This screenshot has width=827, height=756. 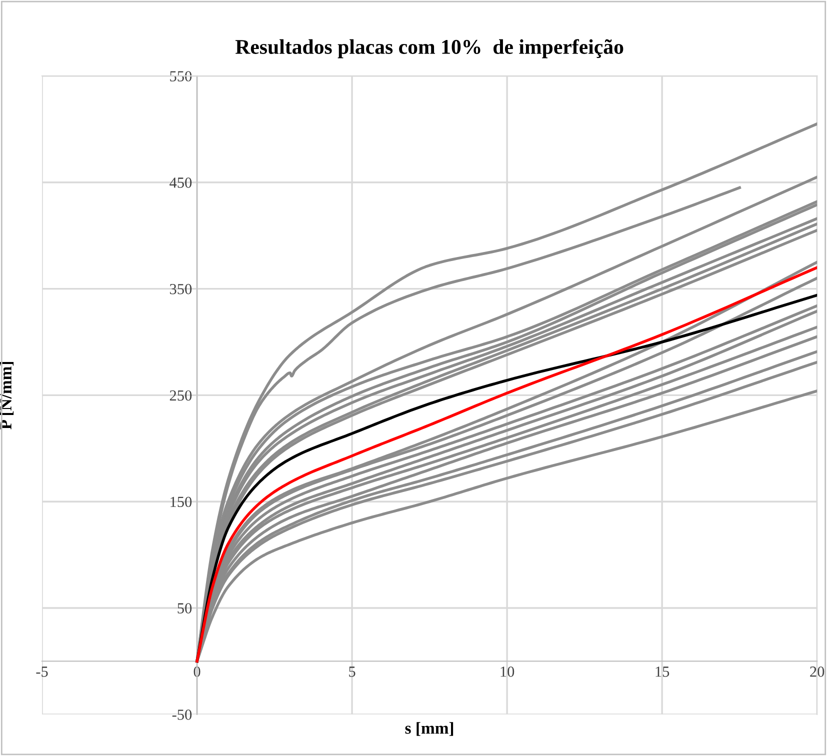 I want to click on chart-title: Resultados placas com 10% de imperfeição, so click(x=429, y=48).